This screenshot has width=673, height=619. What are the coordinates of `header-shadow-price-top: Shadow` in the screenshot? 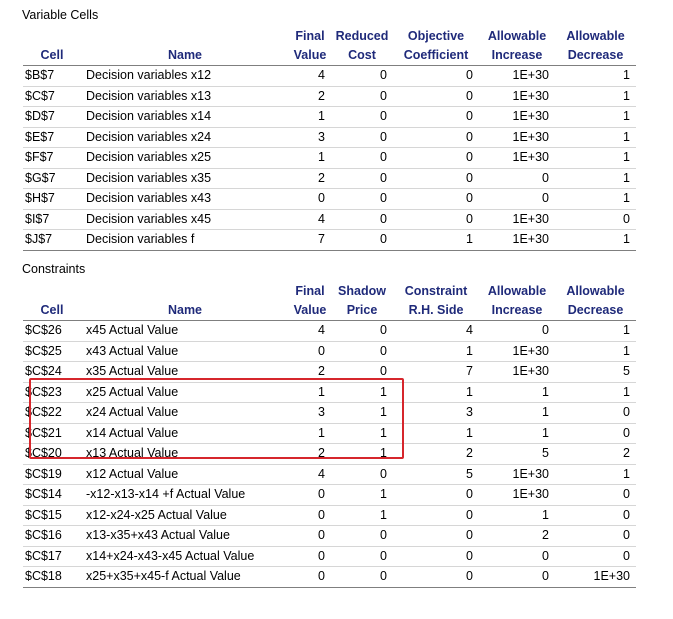 It's located at (362, 291).